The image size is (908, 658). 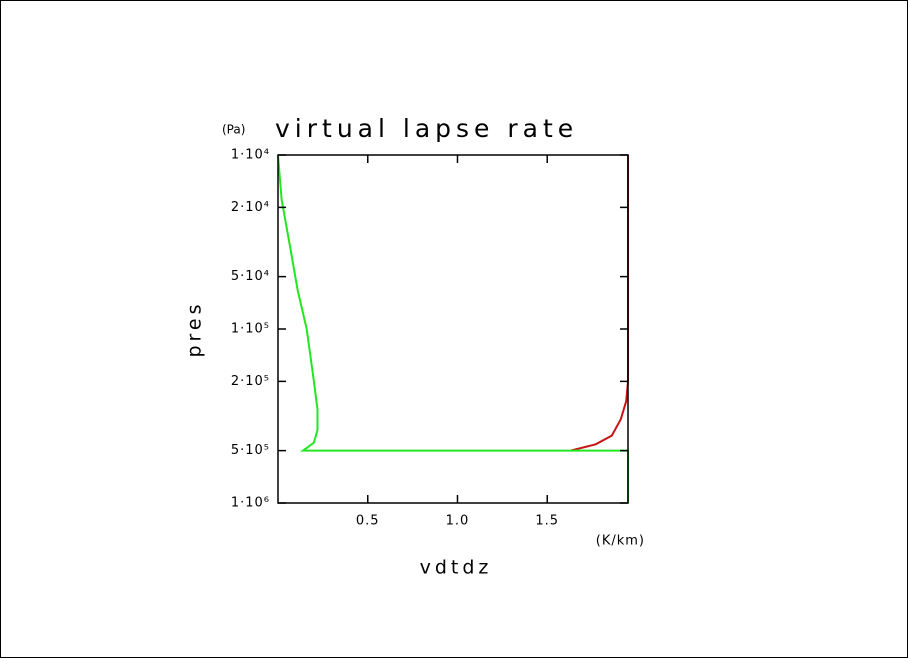 I want to click on y-tick-label: 2·10⁵, so click(x=250, y=381).